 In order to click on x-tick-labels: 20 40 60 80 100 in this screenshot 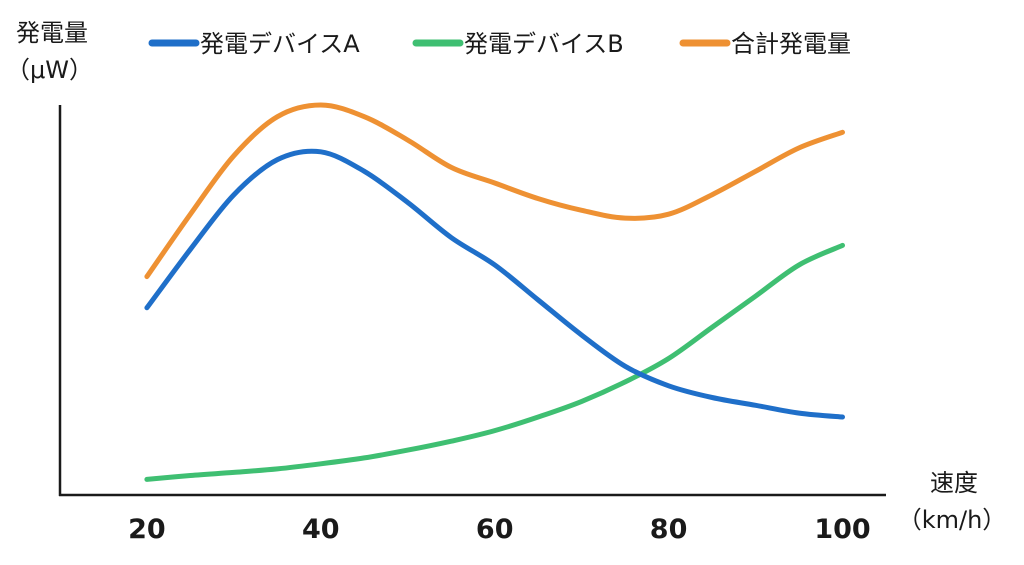, I will do `click(499, 529)`.